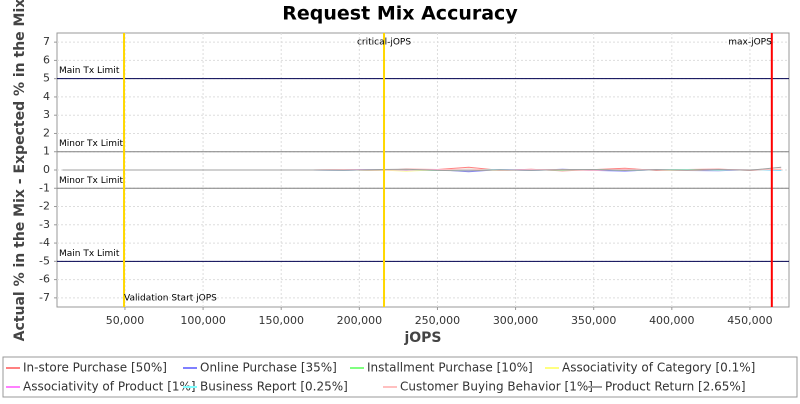 Image resolution: width=800 pixels, height=404 pixels. What do you see at coordinates (170, 299) in the screenshot?
I see `marker-label: Validation Start jOPS` at bounding box center [170, 299].